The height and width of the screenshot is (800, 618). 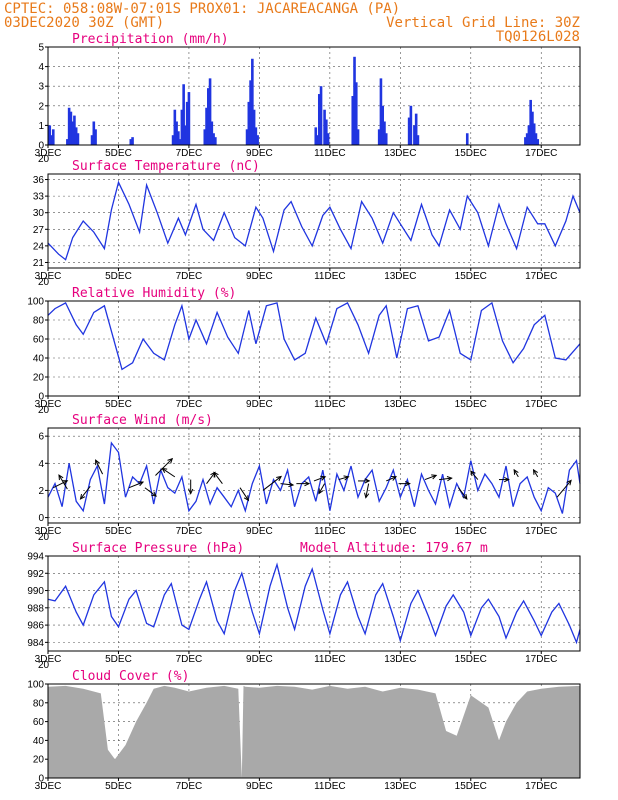 What do you see at coordinates (39, 180) in the screenshot?
I see `y-tick-label: 36` at bounding box center [39, 180].